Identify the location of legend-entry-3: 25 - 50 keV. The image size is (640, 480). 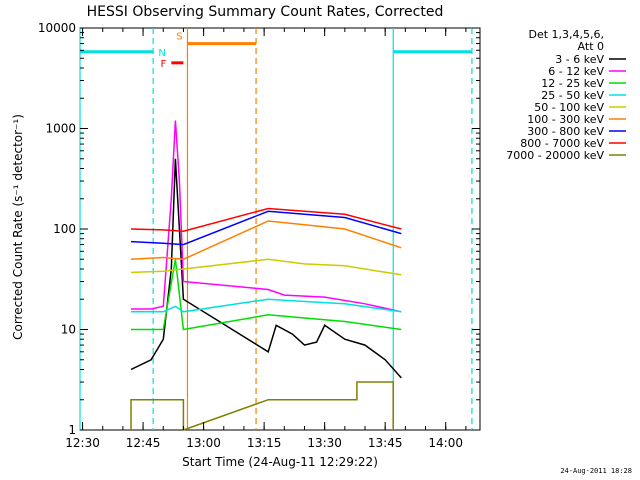
(572, 95).